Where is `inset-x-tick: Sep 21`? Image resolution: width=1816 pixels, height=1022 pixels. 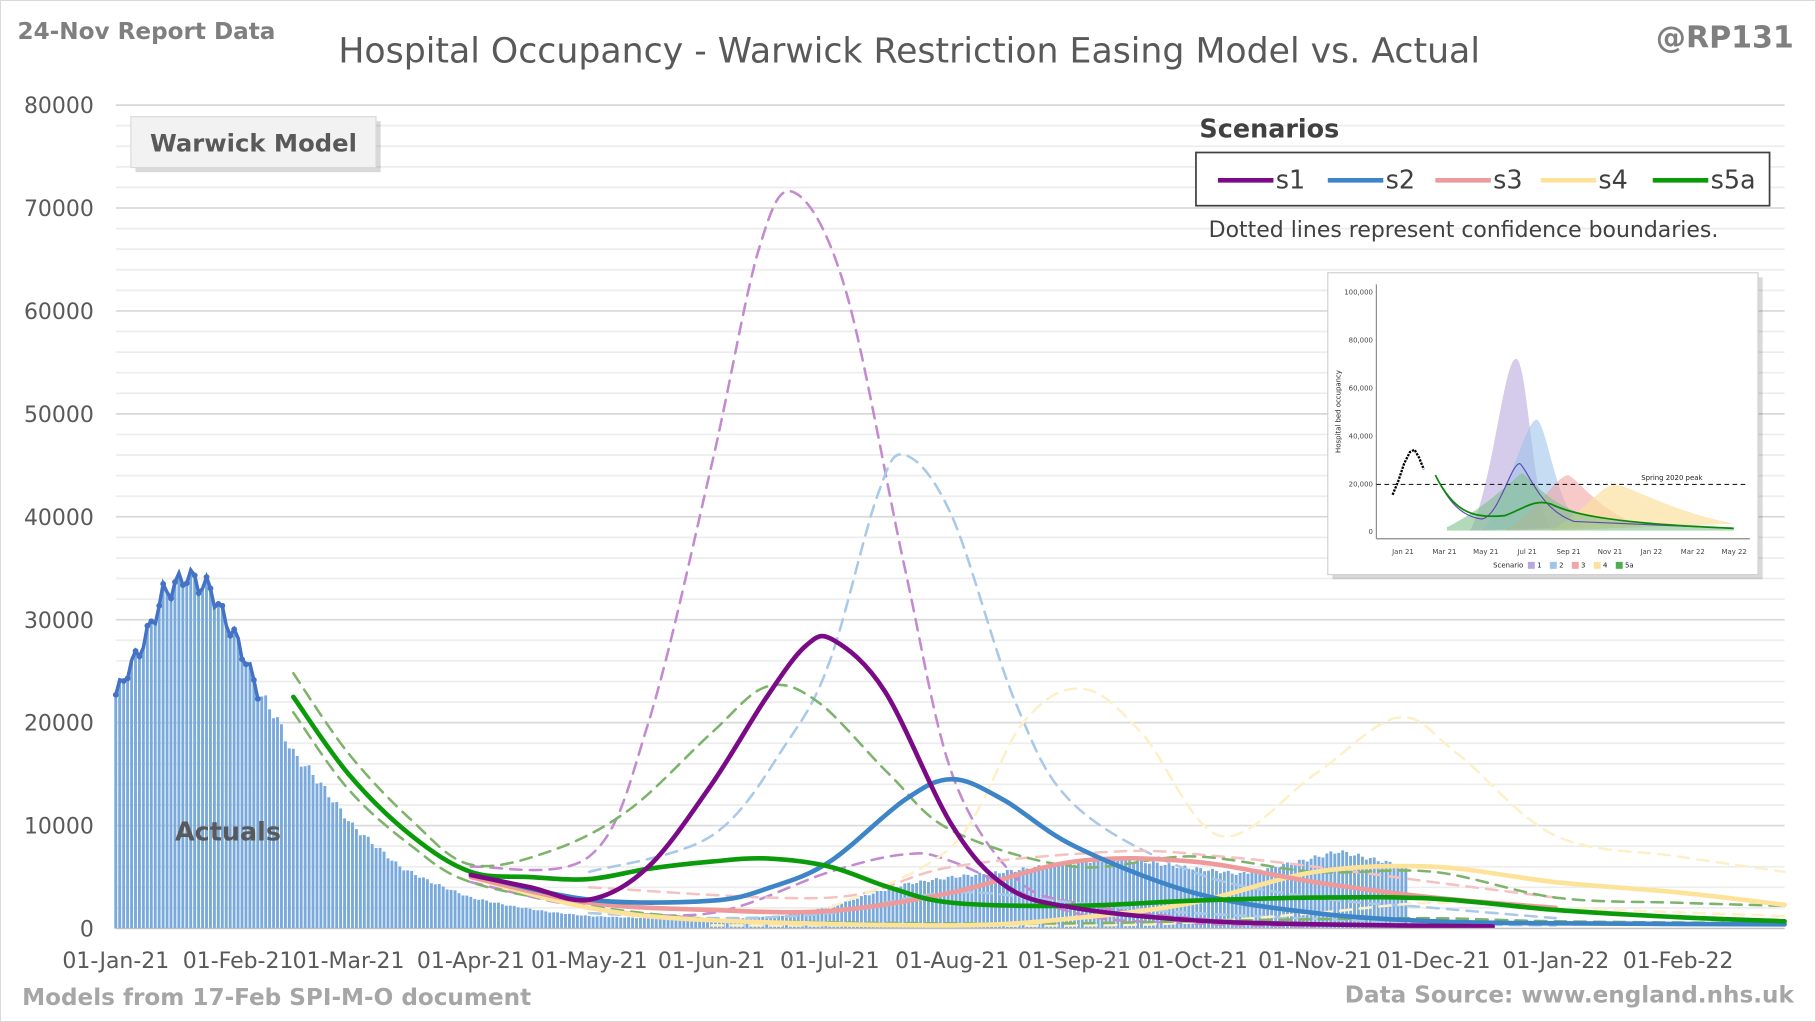
inset-x-tick: Sep 21 is located at coordinates (1569, 552).